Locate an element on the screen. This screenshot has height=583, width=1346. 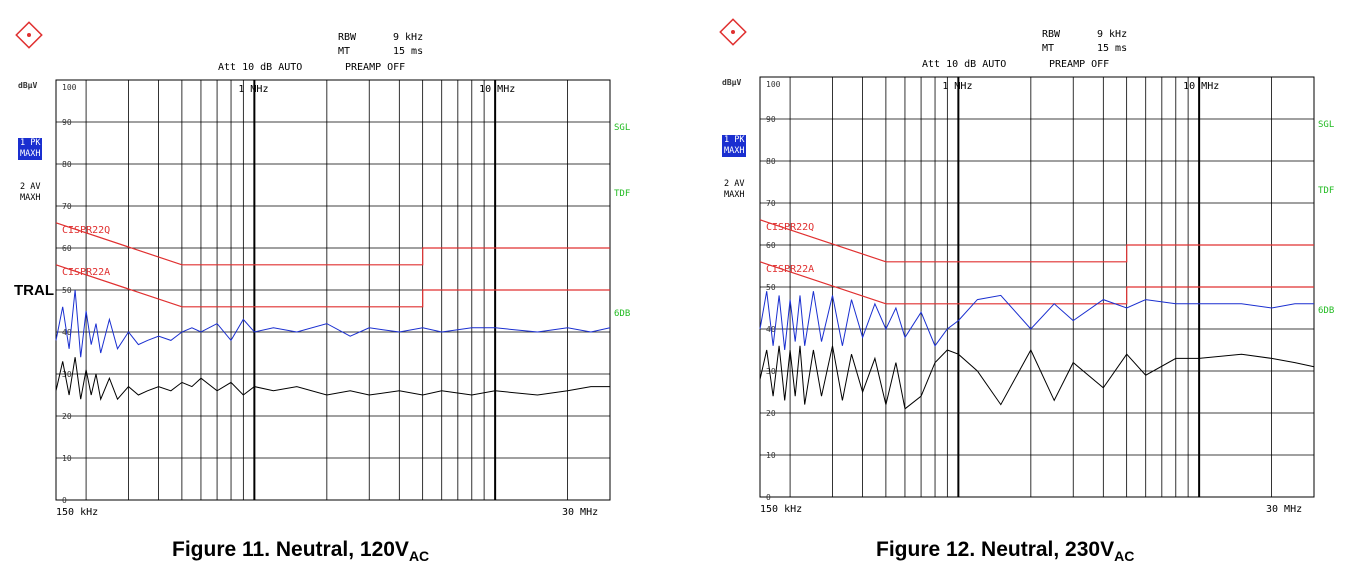
overlay-fragment-text: TRAL is located at coordinates (34, 290).